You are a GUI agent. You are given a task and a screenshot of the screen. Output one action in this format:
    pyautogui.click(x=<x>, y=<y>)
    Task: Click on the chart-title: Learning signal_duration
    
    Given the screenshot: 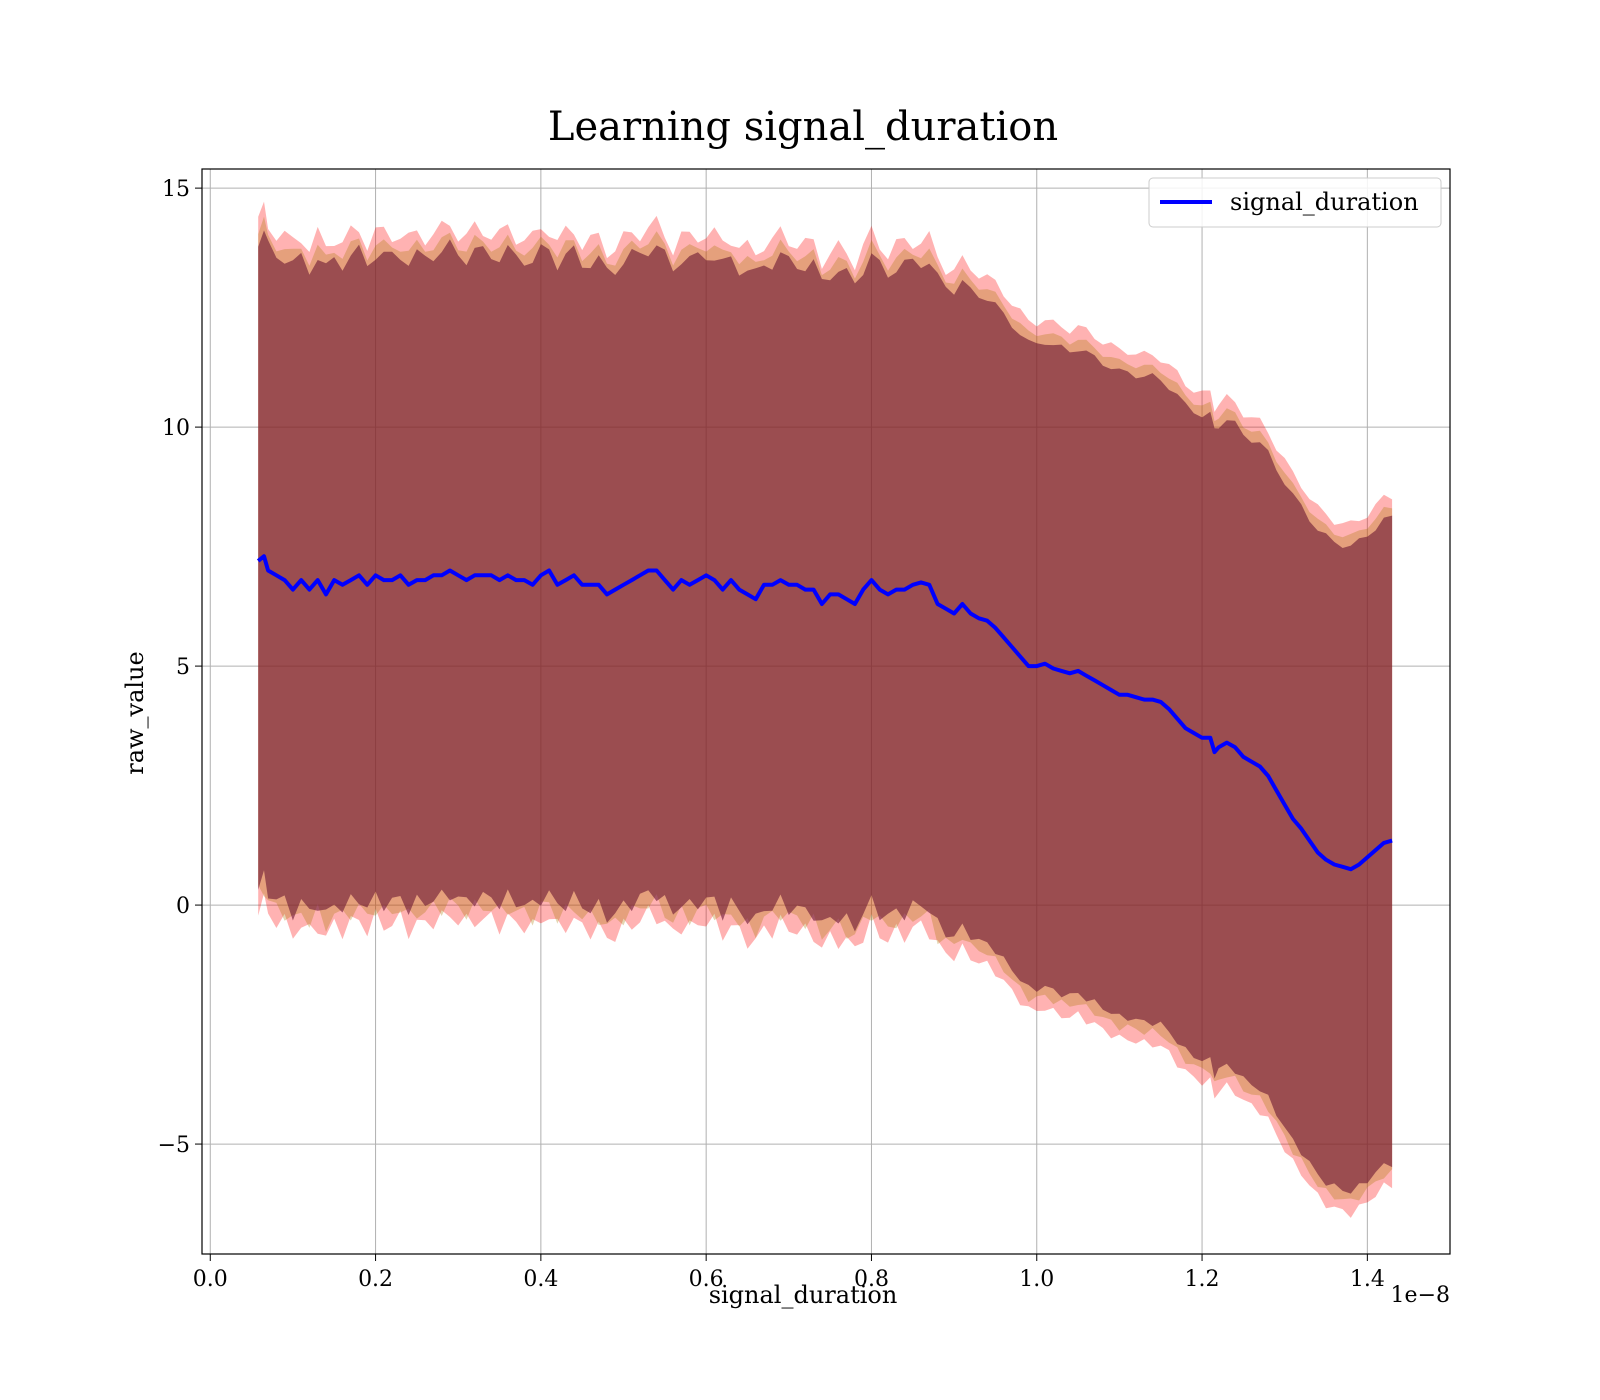 What is the action you would take?
    pyautogui.click(x=803, y=127)
    